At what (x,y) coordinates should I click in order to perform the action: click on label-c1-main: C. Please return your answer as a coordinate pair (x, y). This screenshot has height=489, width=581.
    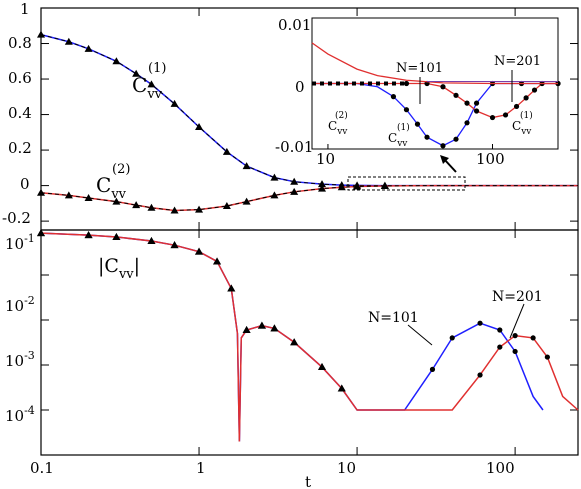
    Looking at the image, I should click on (139, 85).